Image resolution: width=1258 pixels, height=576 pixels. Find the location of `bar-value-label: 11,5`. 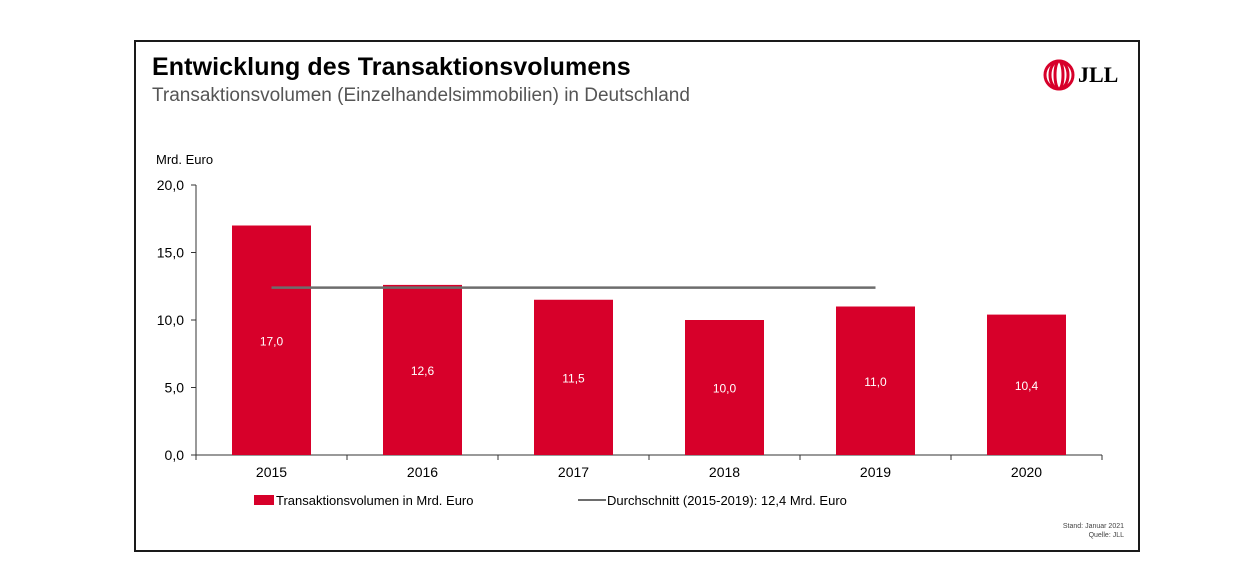

bar-value-label: 11,5 is located at coordinates (573, 378).